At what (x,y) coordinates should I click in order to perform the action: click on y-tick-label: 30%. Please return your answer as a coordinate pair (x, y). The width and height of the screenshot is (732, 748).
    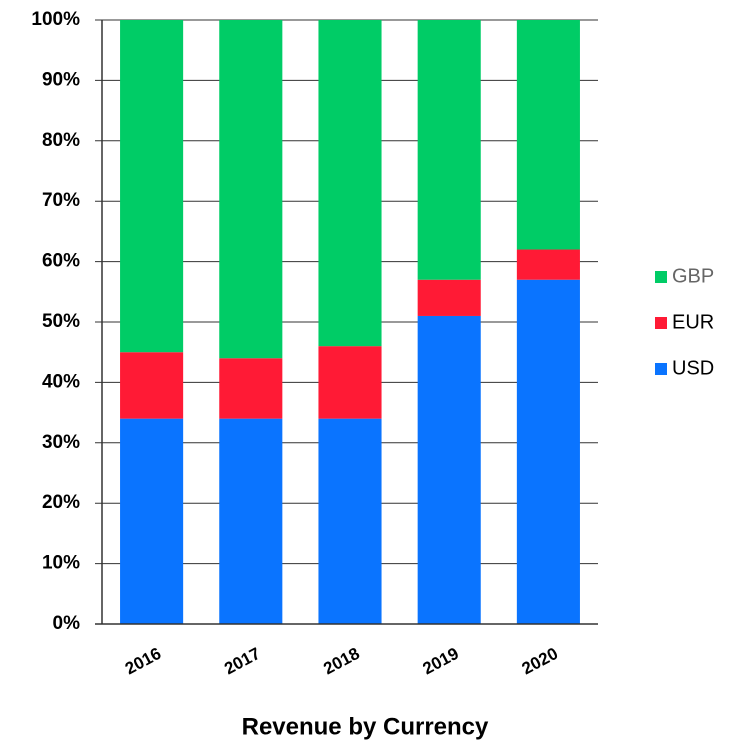
    Looking at the image, I should click on (61, 442).